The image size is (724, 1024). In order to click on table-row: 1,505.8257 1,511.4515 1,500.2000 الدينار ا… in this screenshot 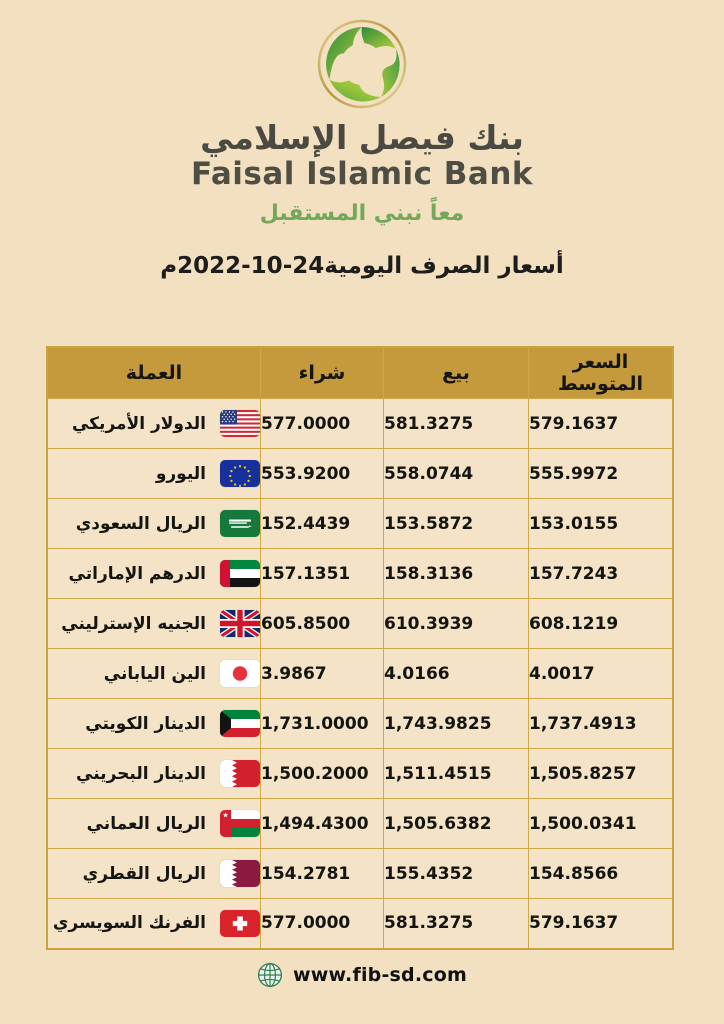, I will do `click(360, 773)`.